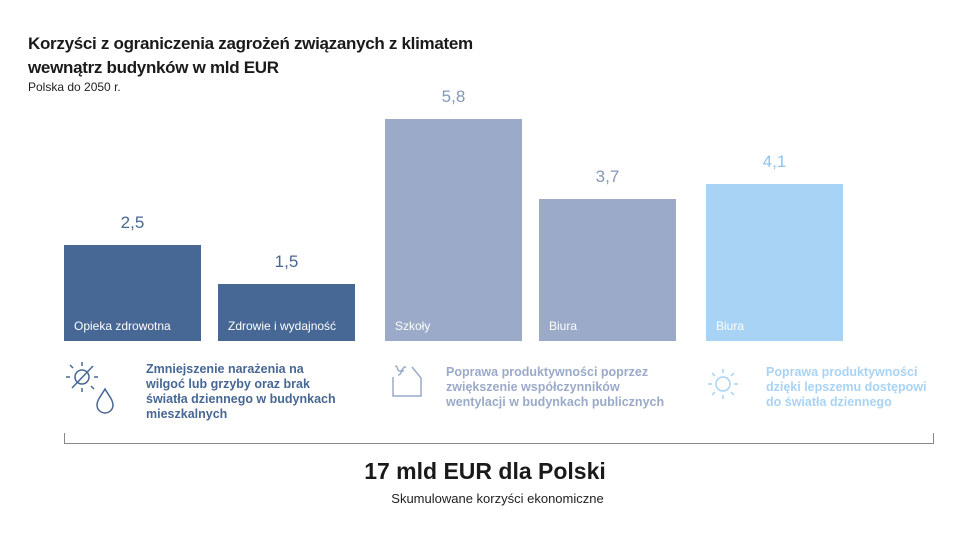 Image resolution: width=970 pixels, height=543 pixels. I want to click on chart-subtitle: Polska do 2050 r., so click(74, 87).